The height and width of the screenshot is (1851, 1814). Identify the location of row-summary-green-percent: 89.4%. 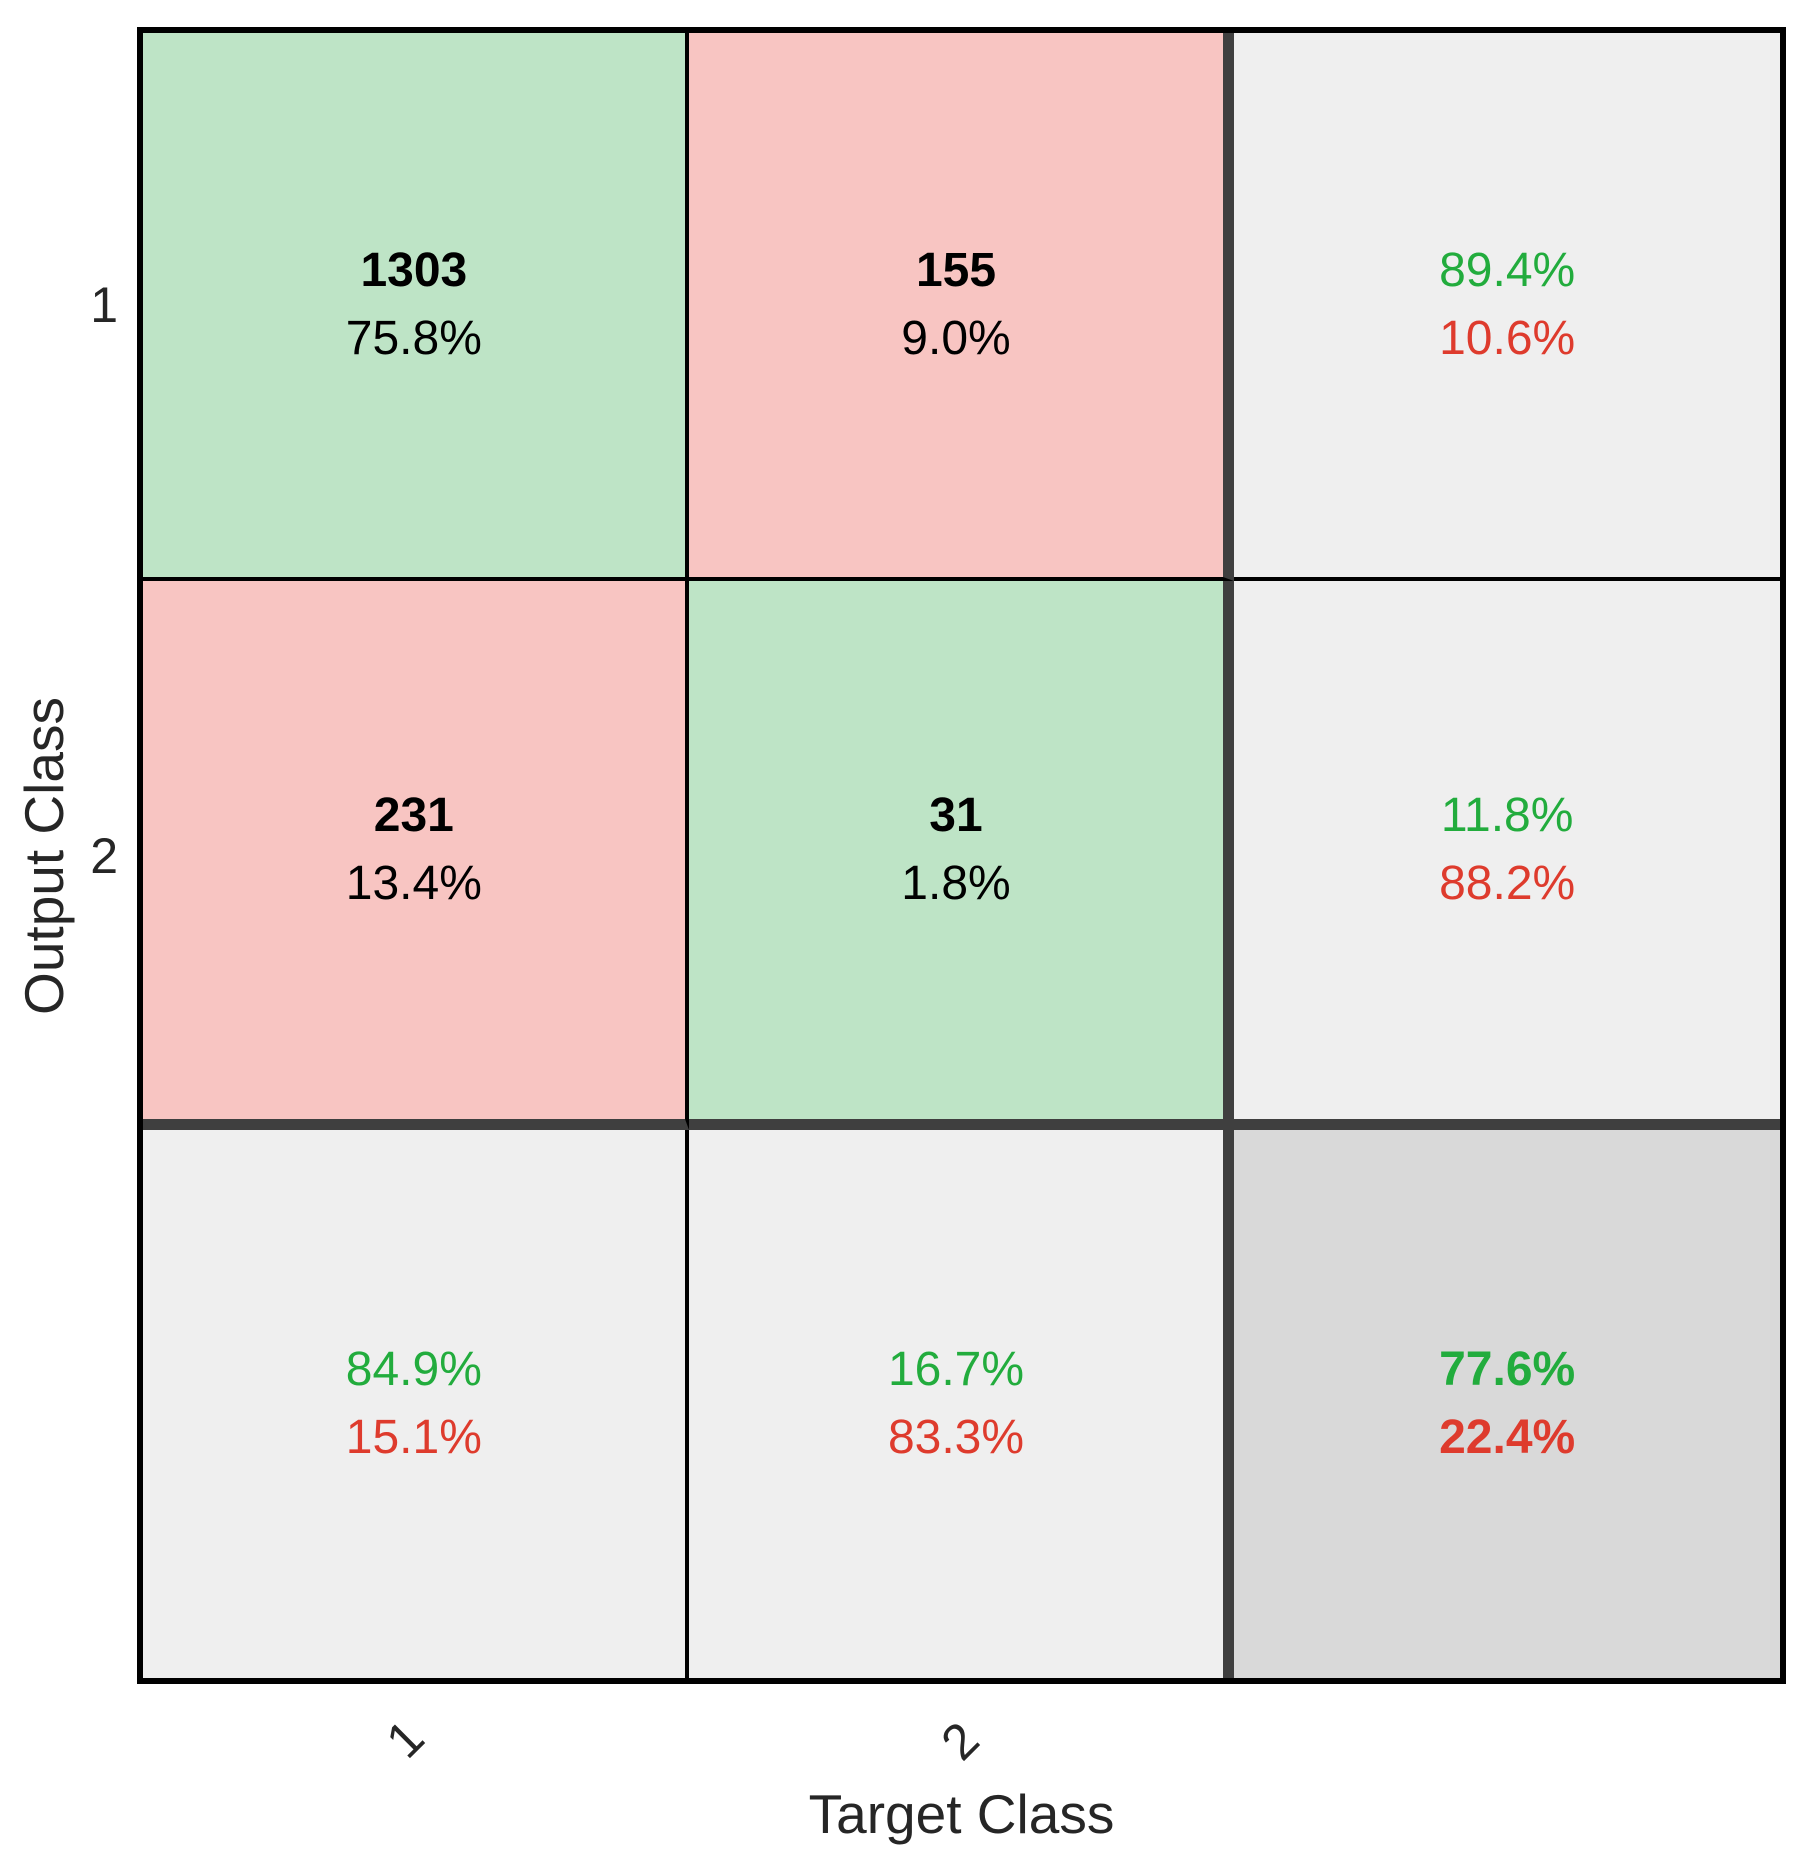
(1507, 271).